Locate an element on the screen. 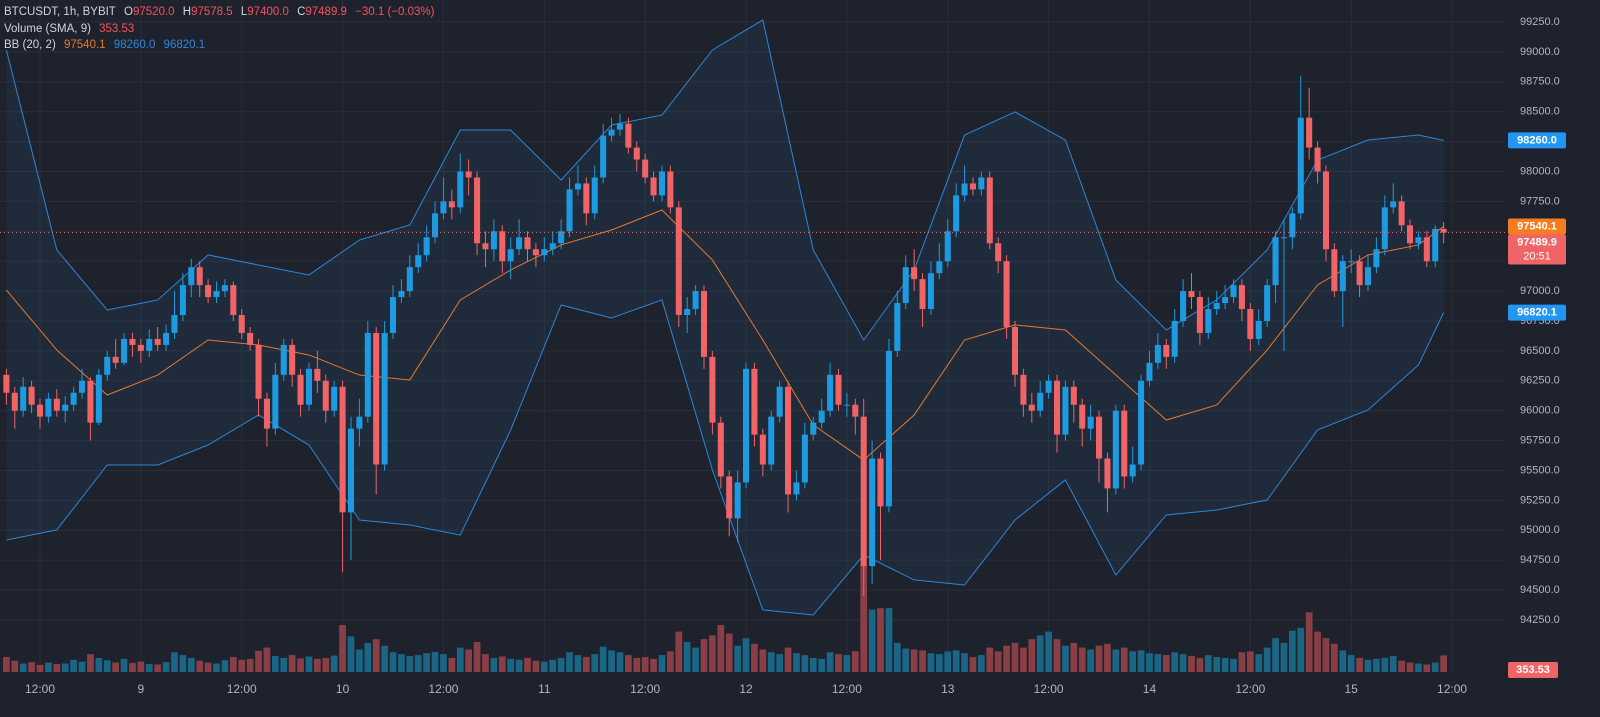  x-tick-label: 15 is located at coordinates (1352, 689).